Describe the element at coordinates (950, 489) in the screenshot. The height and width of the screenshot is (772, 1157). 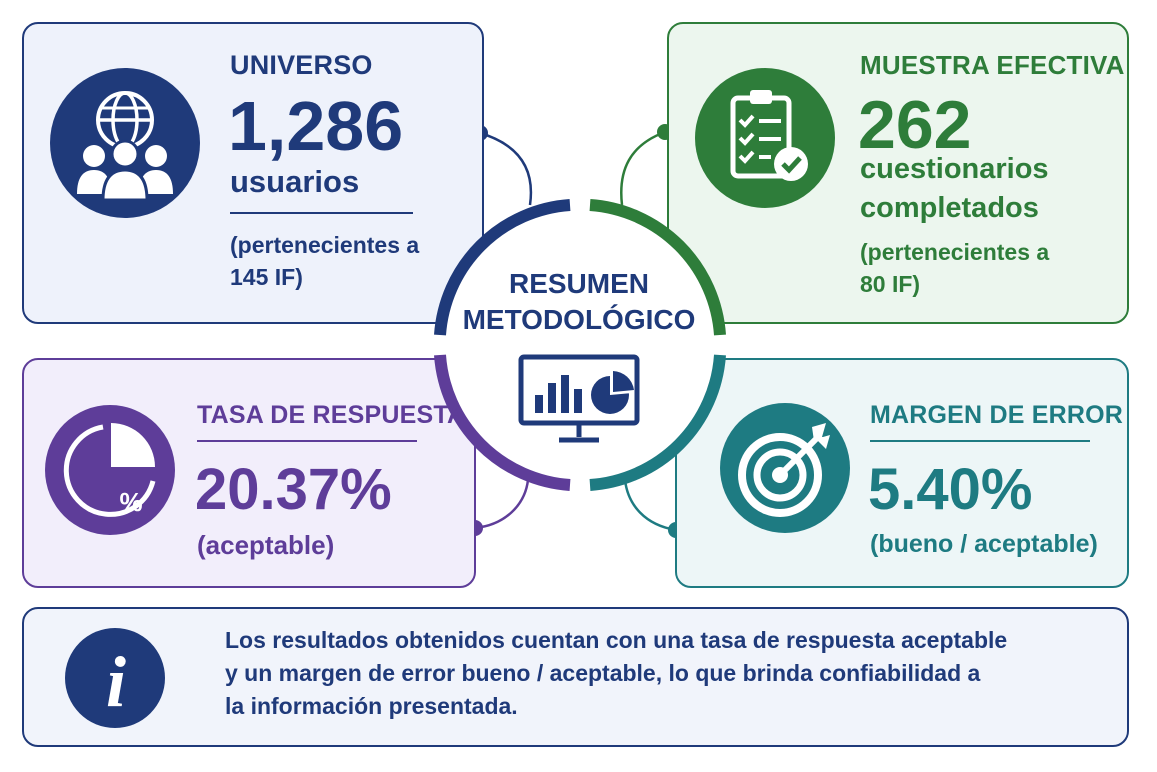
I see `margen-value: 5.40%` at that location.